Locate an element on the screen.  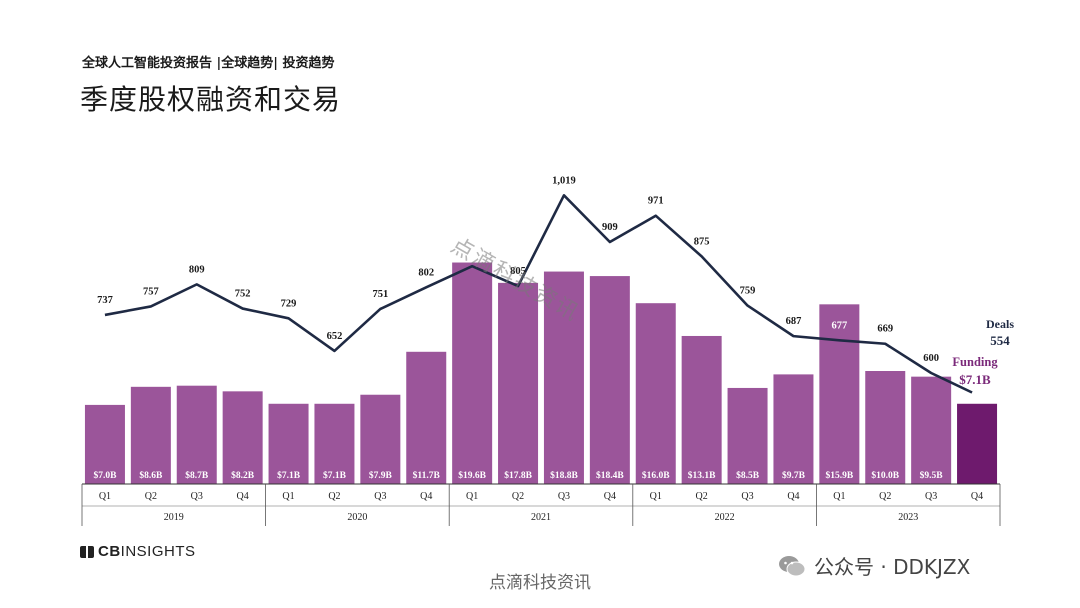
year-tick-label: 2022 is located at coordinates (725, 517).